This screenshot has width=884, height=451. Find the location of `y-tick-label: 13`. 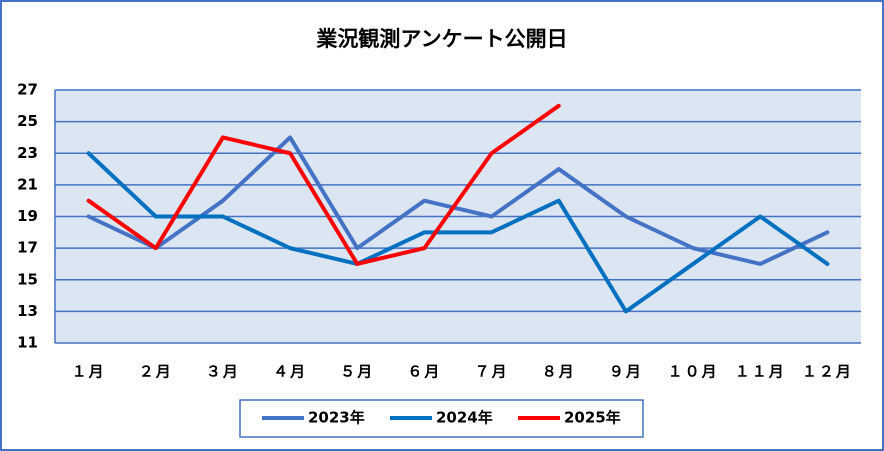

y-tick-label: 13 is located at coordinates (27, 311).